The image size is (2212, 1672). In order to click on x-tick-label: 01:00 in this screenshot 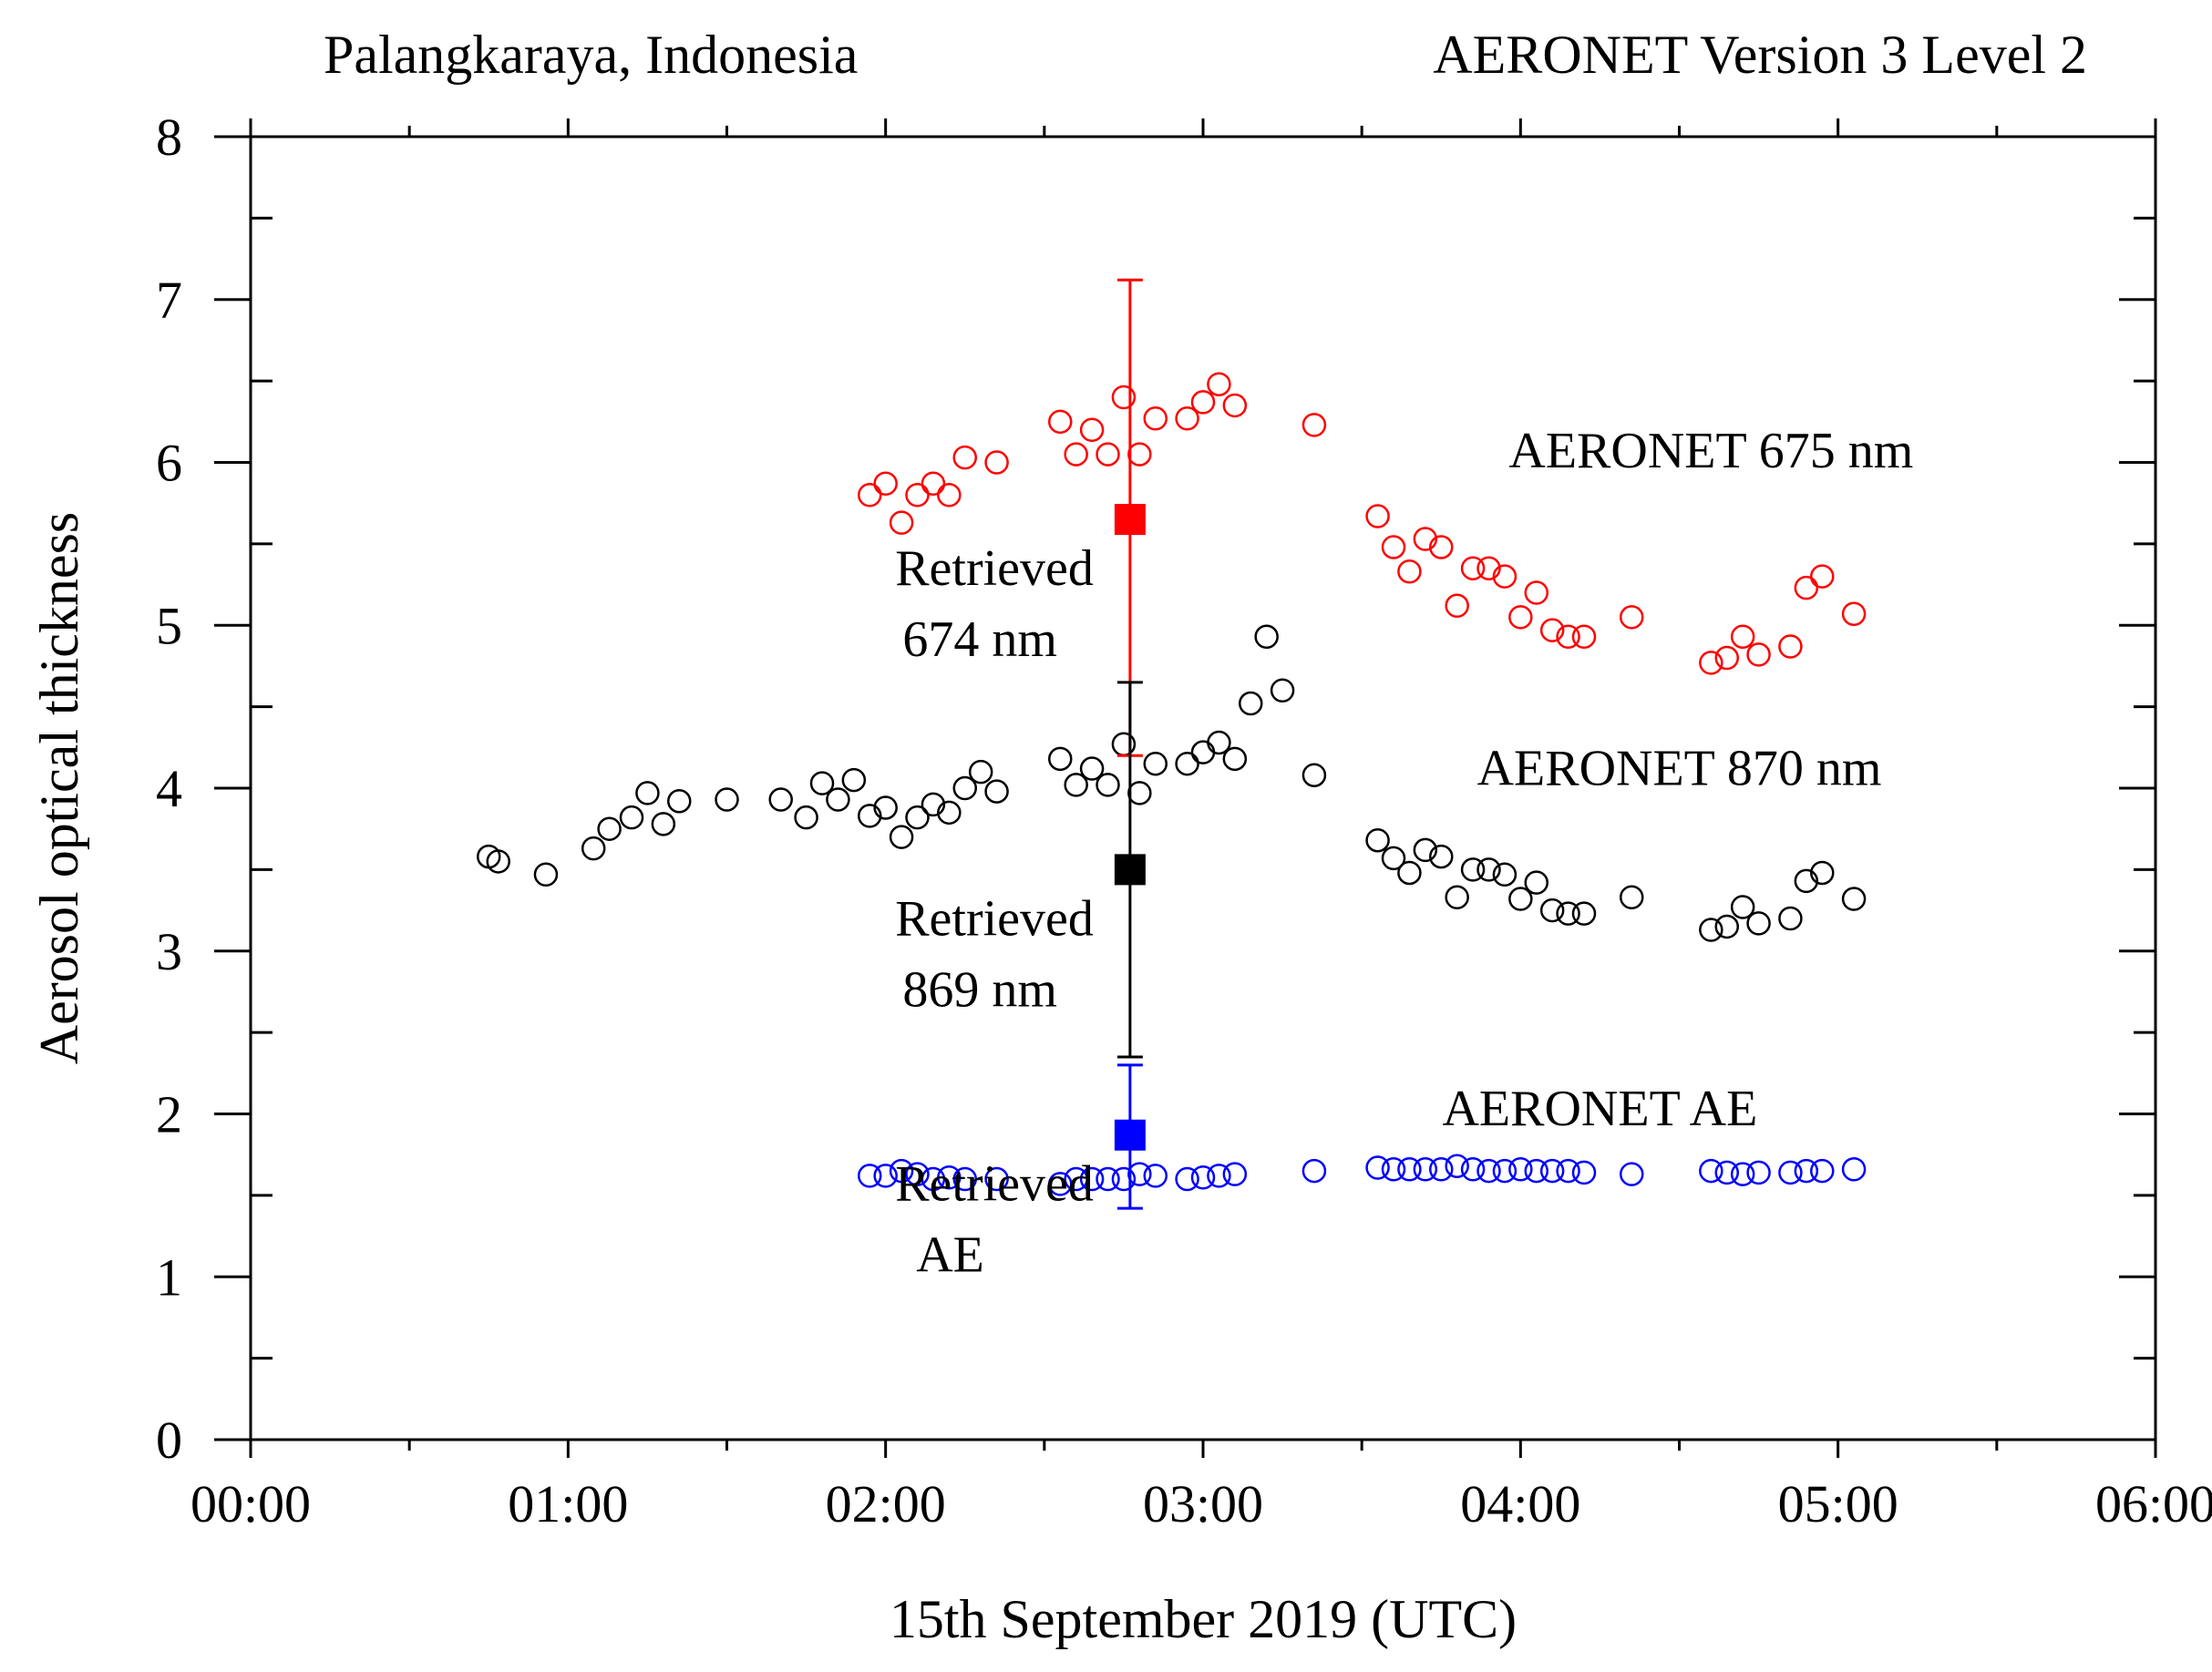, I will do `click(568, 1504)`.